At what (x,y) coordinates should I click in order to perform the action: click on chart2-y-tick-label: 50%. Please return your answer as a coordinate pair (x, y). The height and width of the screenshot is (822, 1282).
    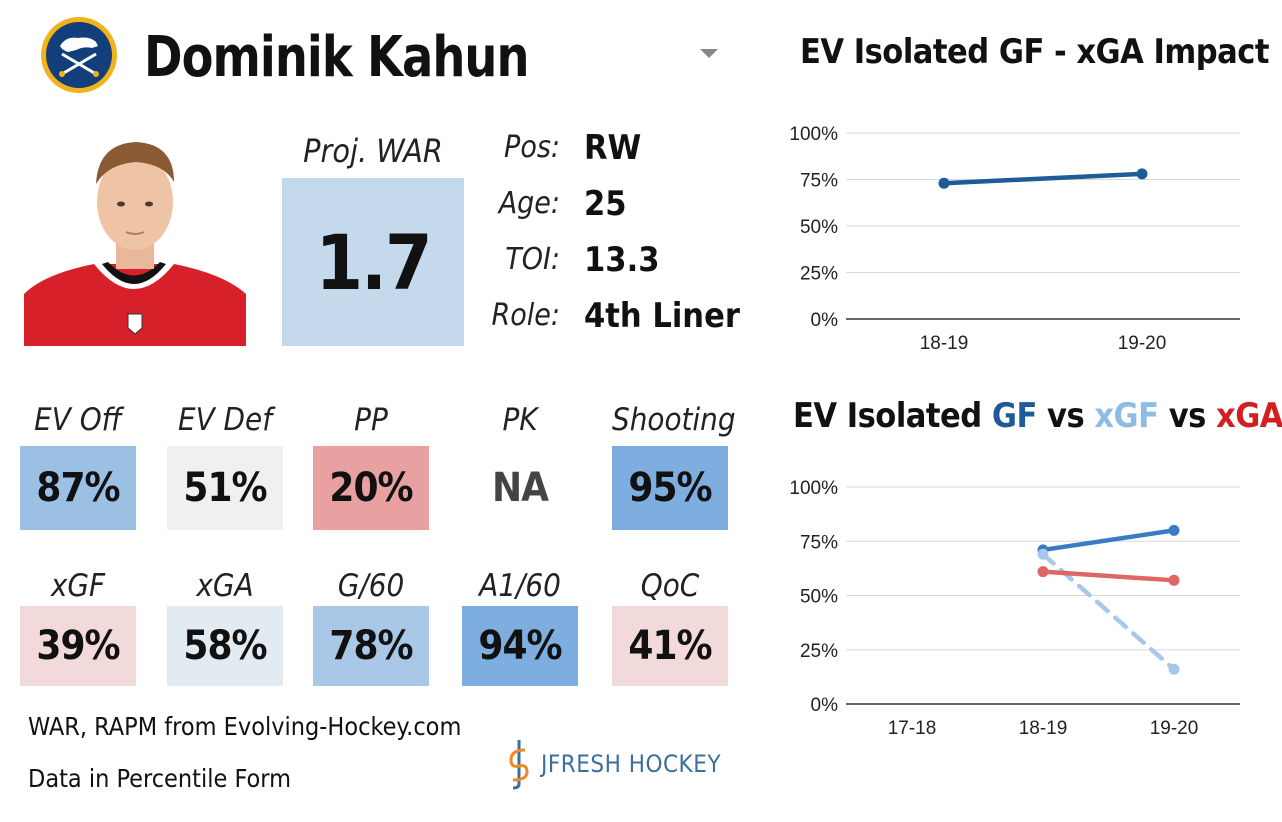
    Looking at the image, I should click on (819, 597).